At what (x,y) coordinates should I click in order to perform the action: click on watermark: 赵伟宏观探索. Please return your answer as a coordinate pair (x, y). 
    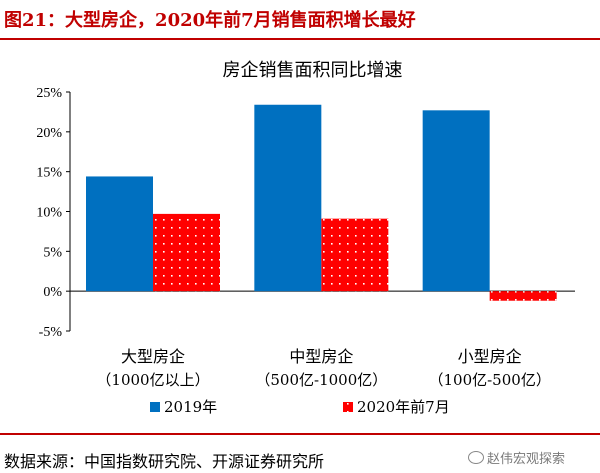
    Looking at the image, I should click on (516, 457).